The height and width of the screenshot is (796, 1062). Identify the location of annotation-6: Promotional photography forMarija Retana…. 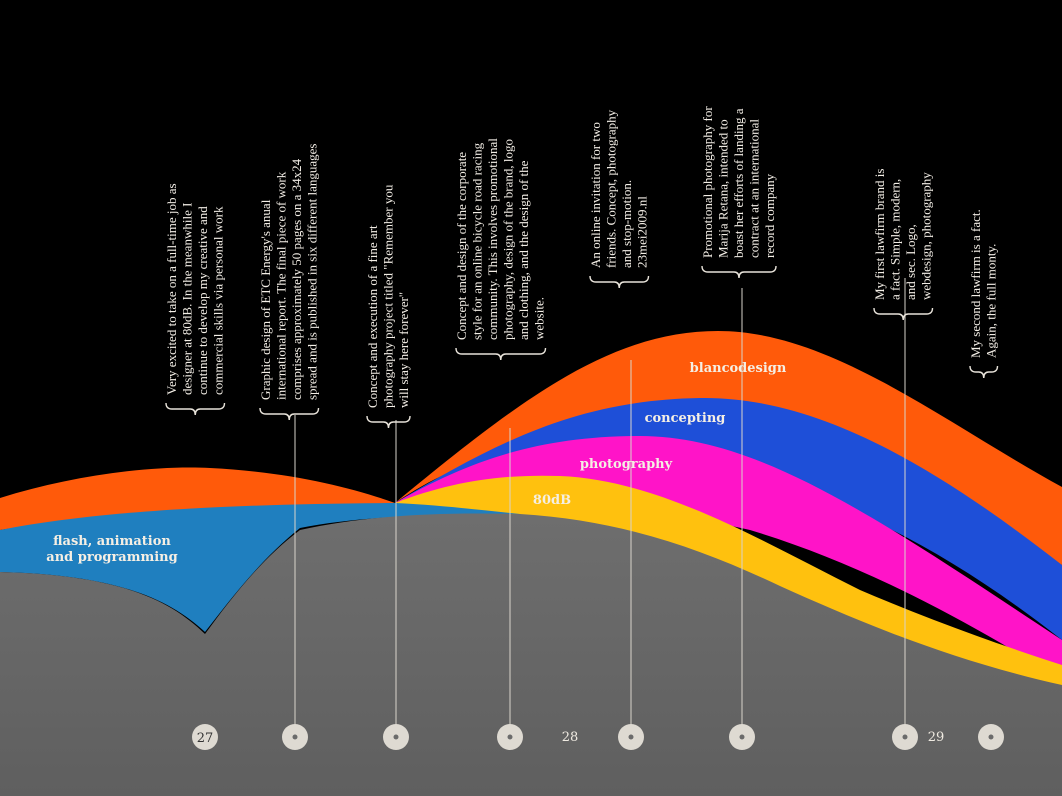
(738, 182).